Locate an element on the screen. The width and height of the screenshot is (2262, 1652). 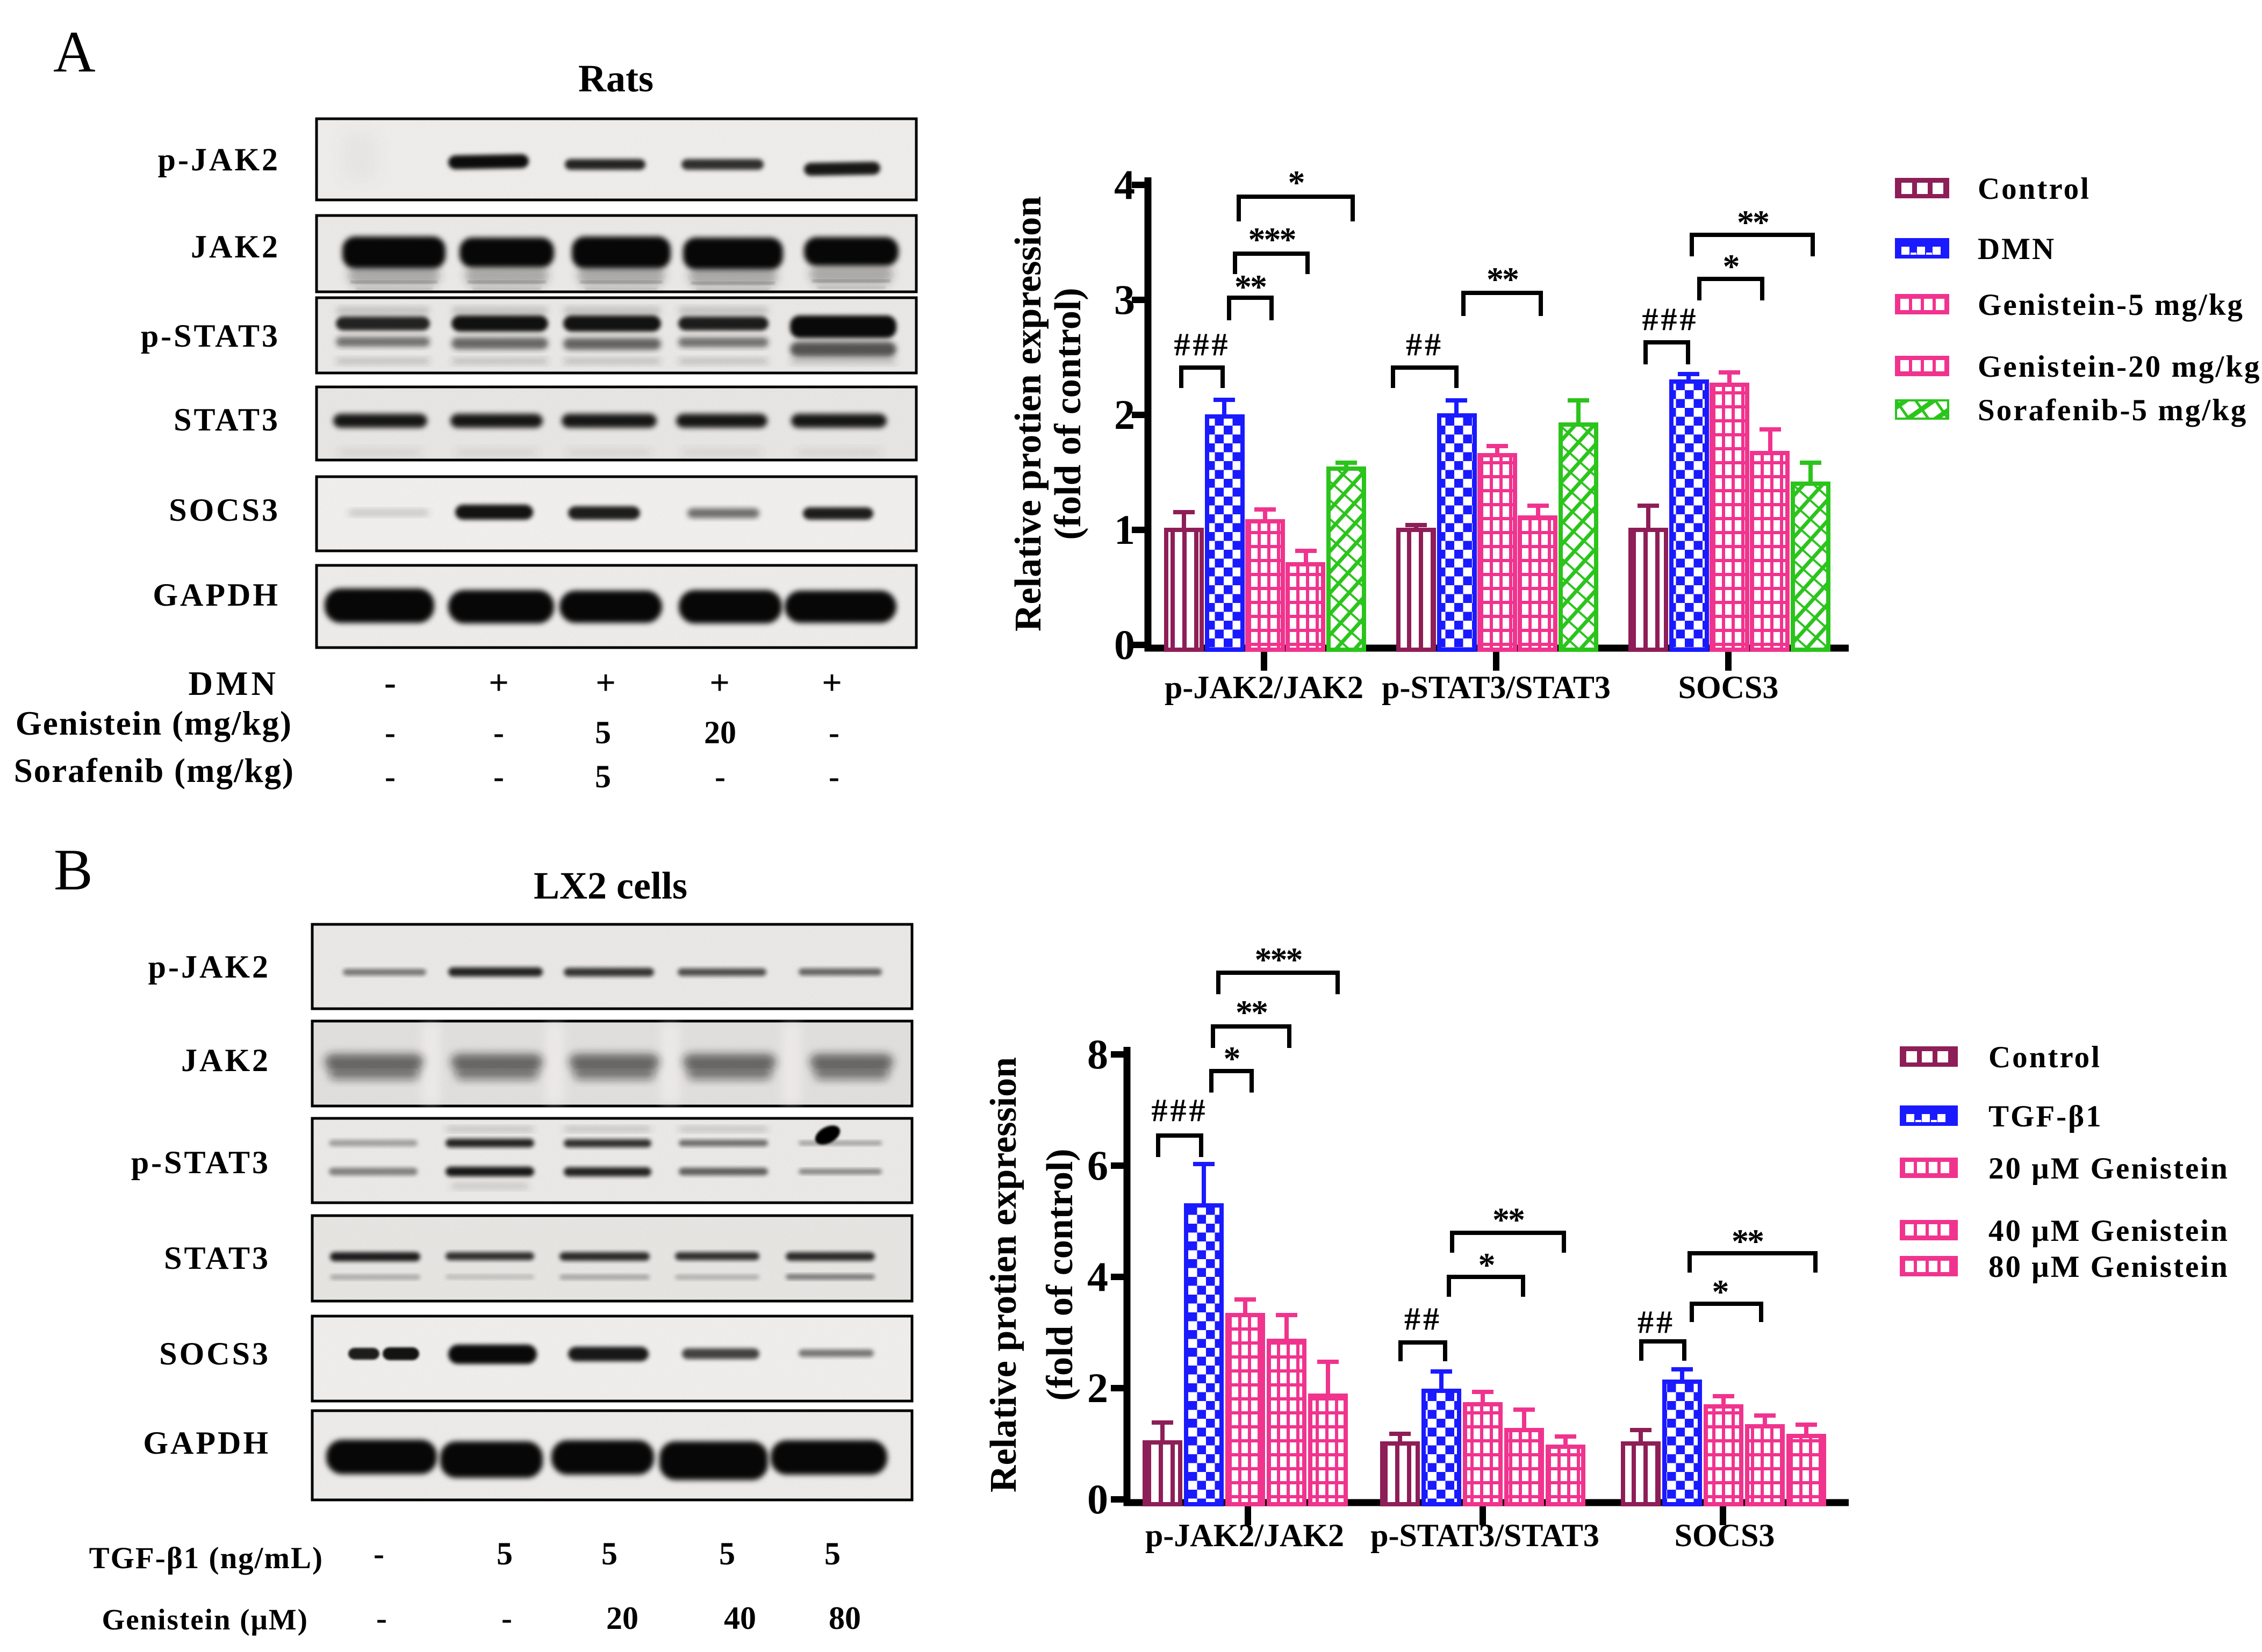
svg-text: 1 is located at coordinates (1124, 529).